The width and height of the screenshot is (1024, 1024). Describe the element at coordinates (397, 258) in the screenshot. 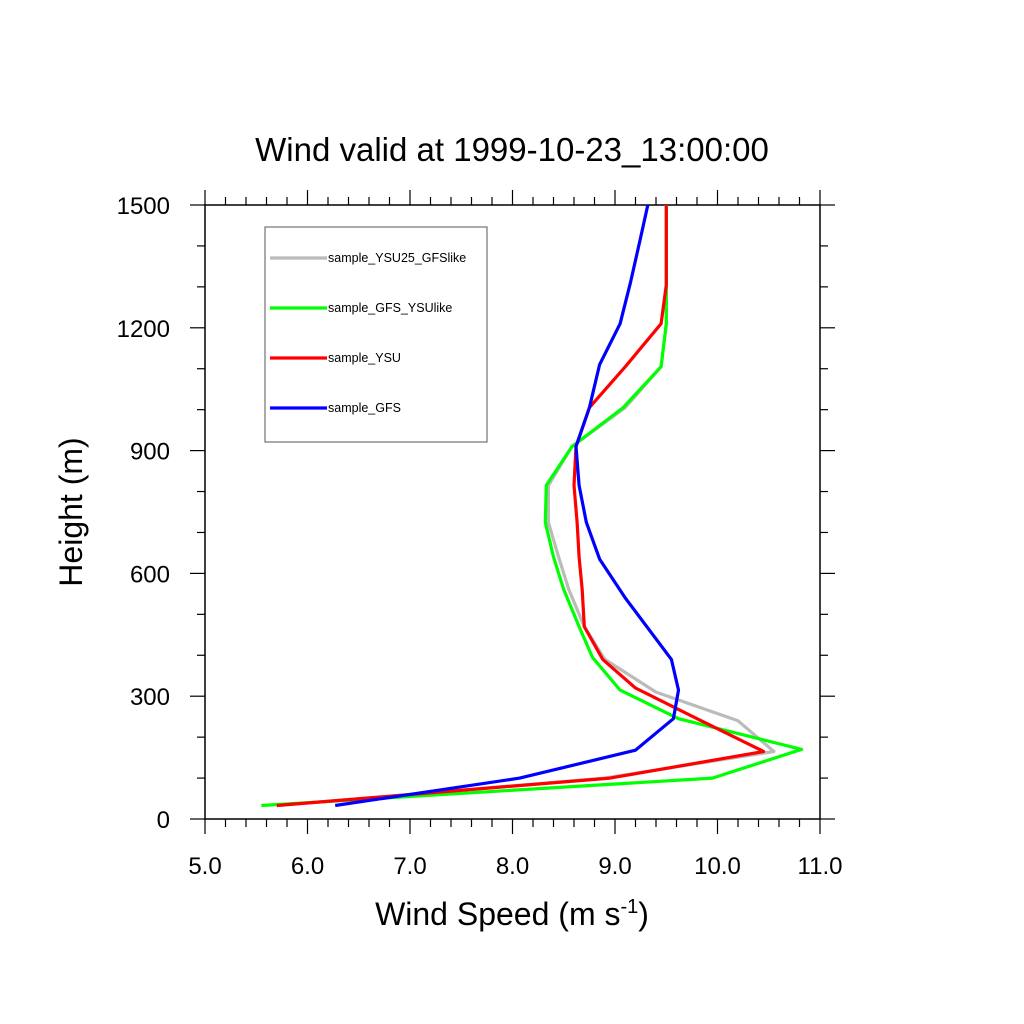

I see `legend-label: sample_YSU25_GFSlike` at that location.